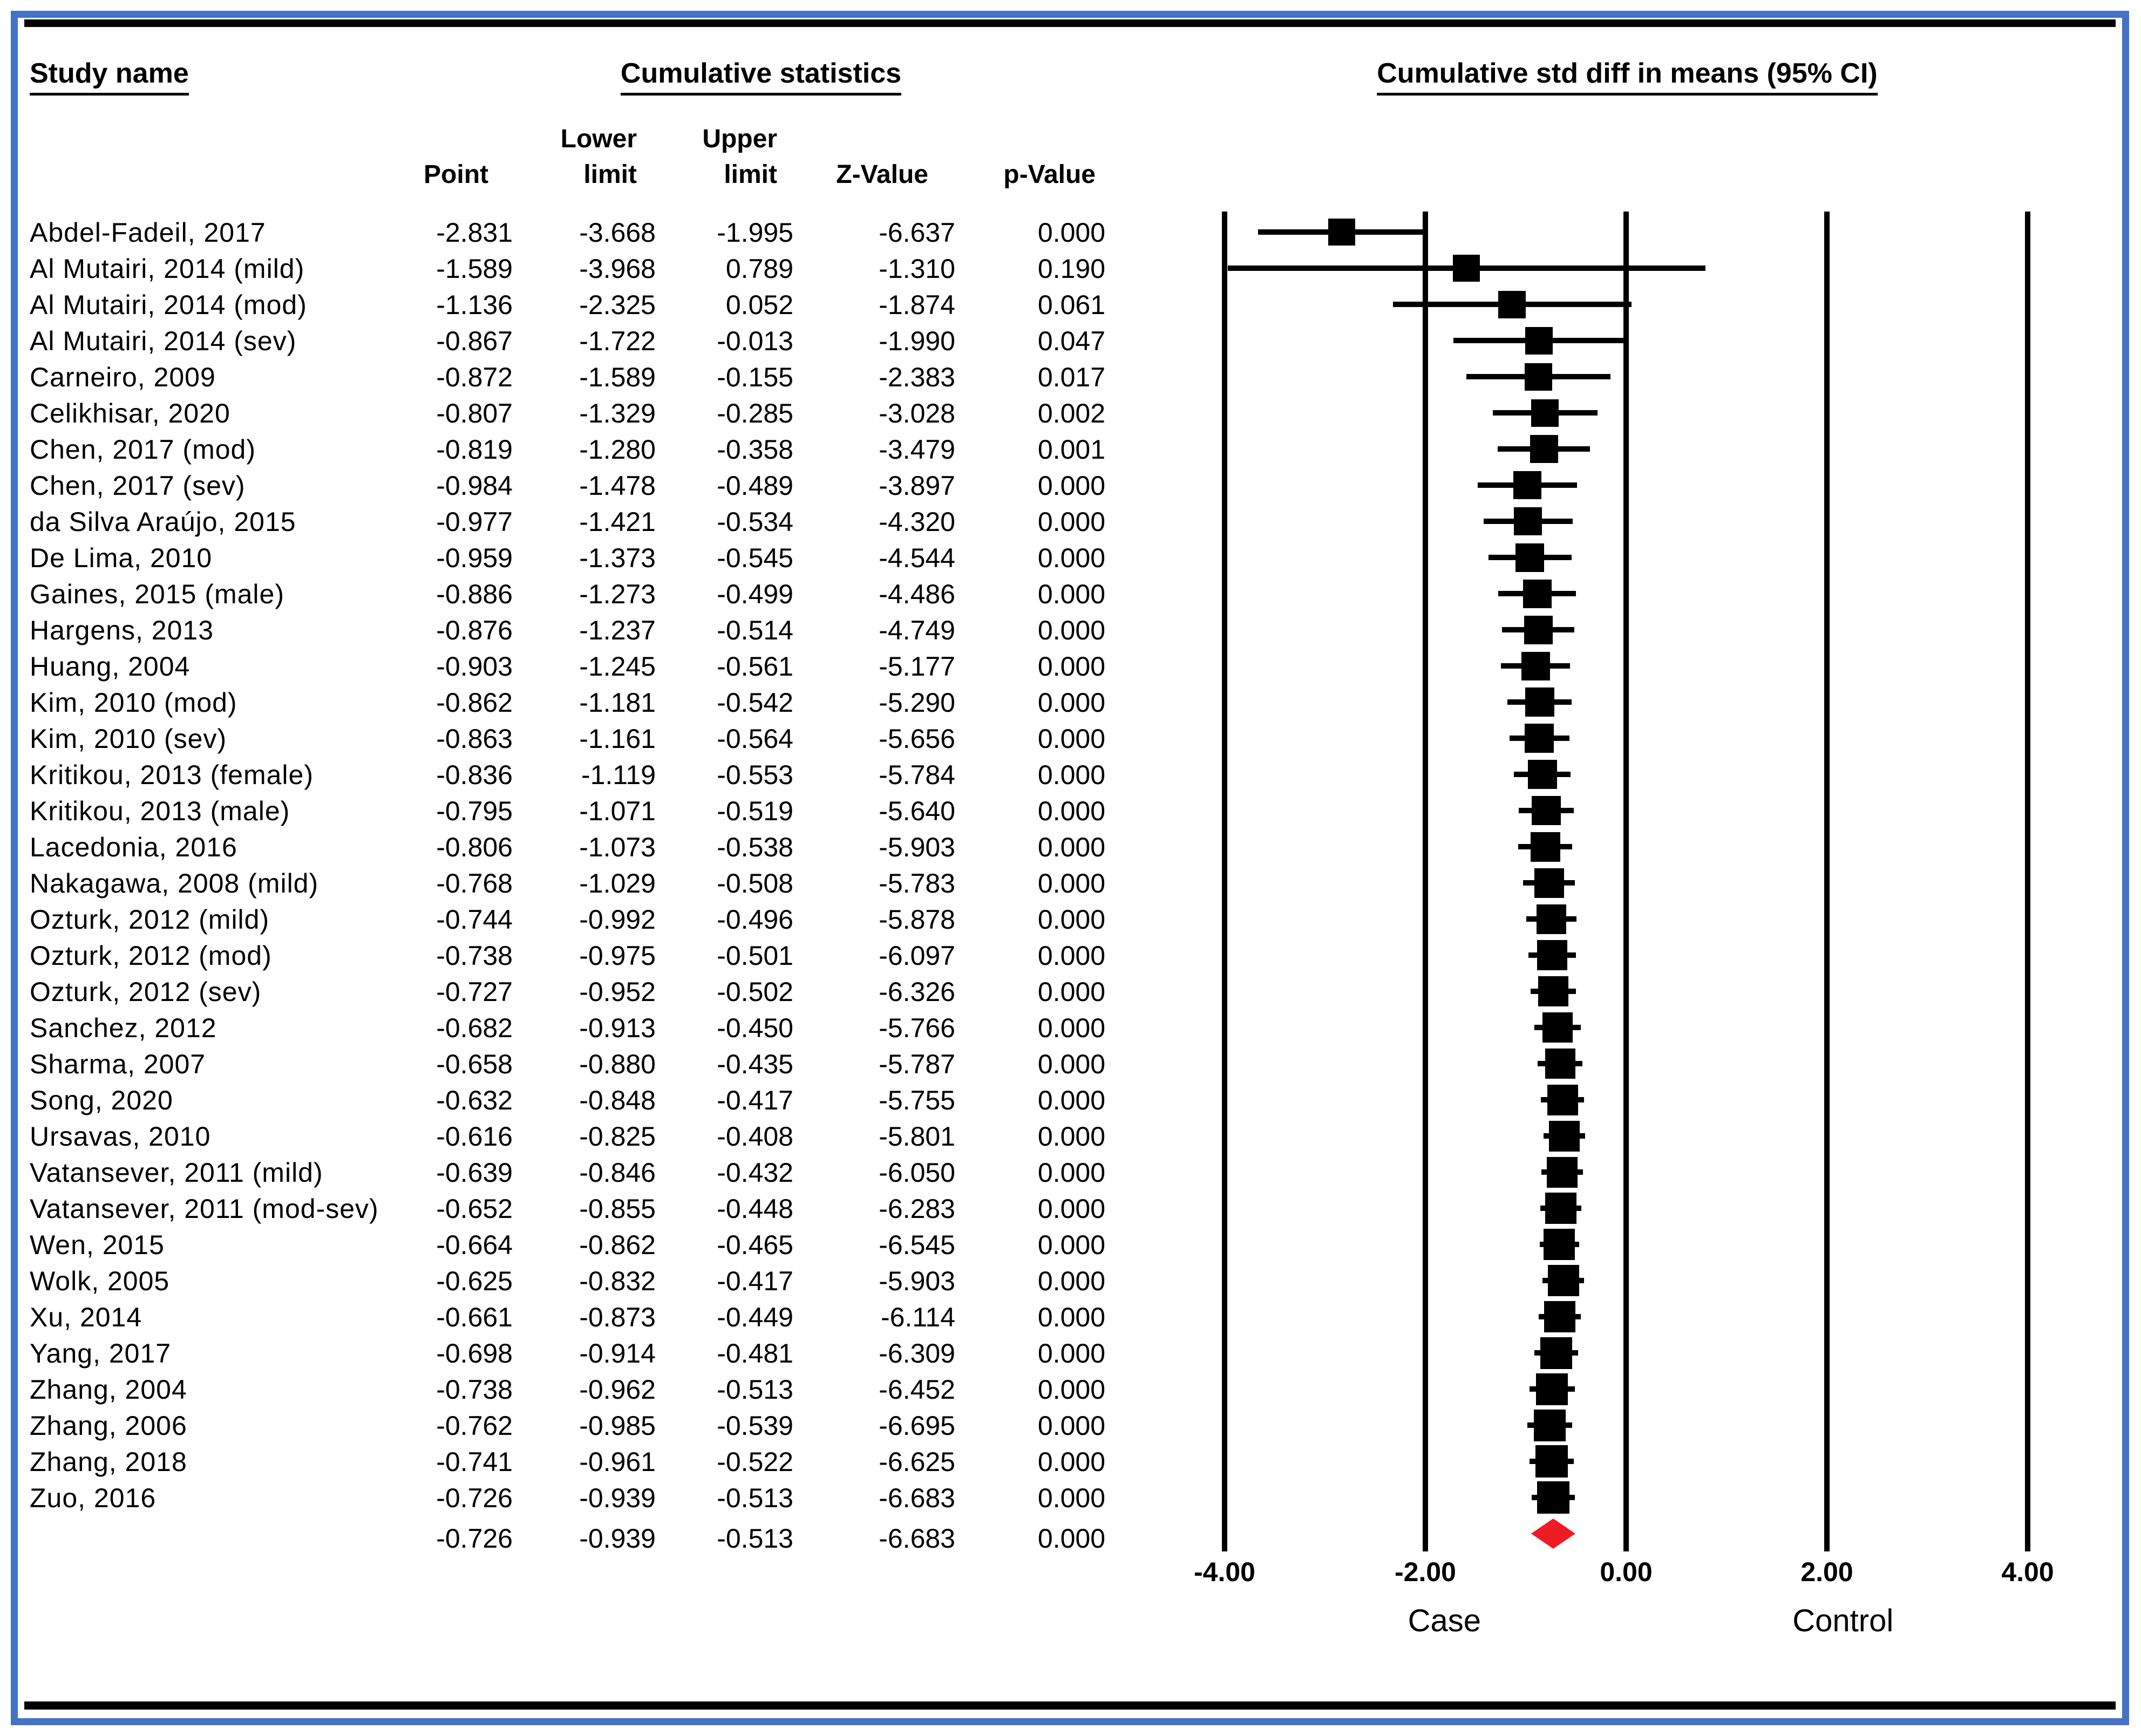 The height and width of the screenshot is (1736, 2141). What do you see at coordinates (618, 1317) in the screenshot?
I see `lower-limit-value: -0.873` at bounding box center [618, 1317].